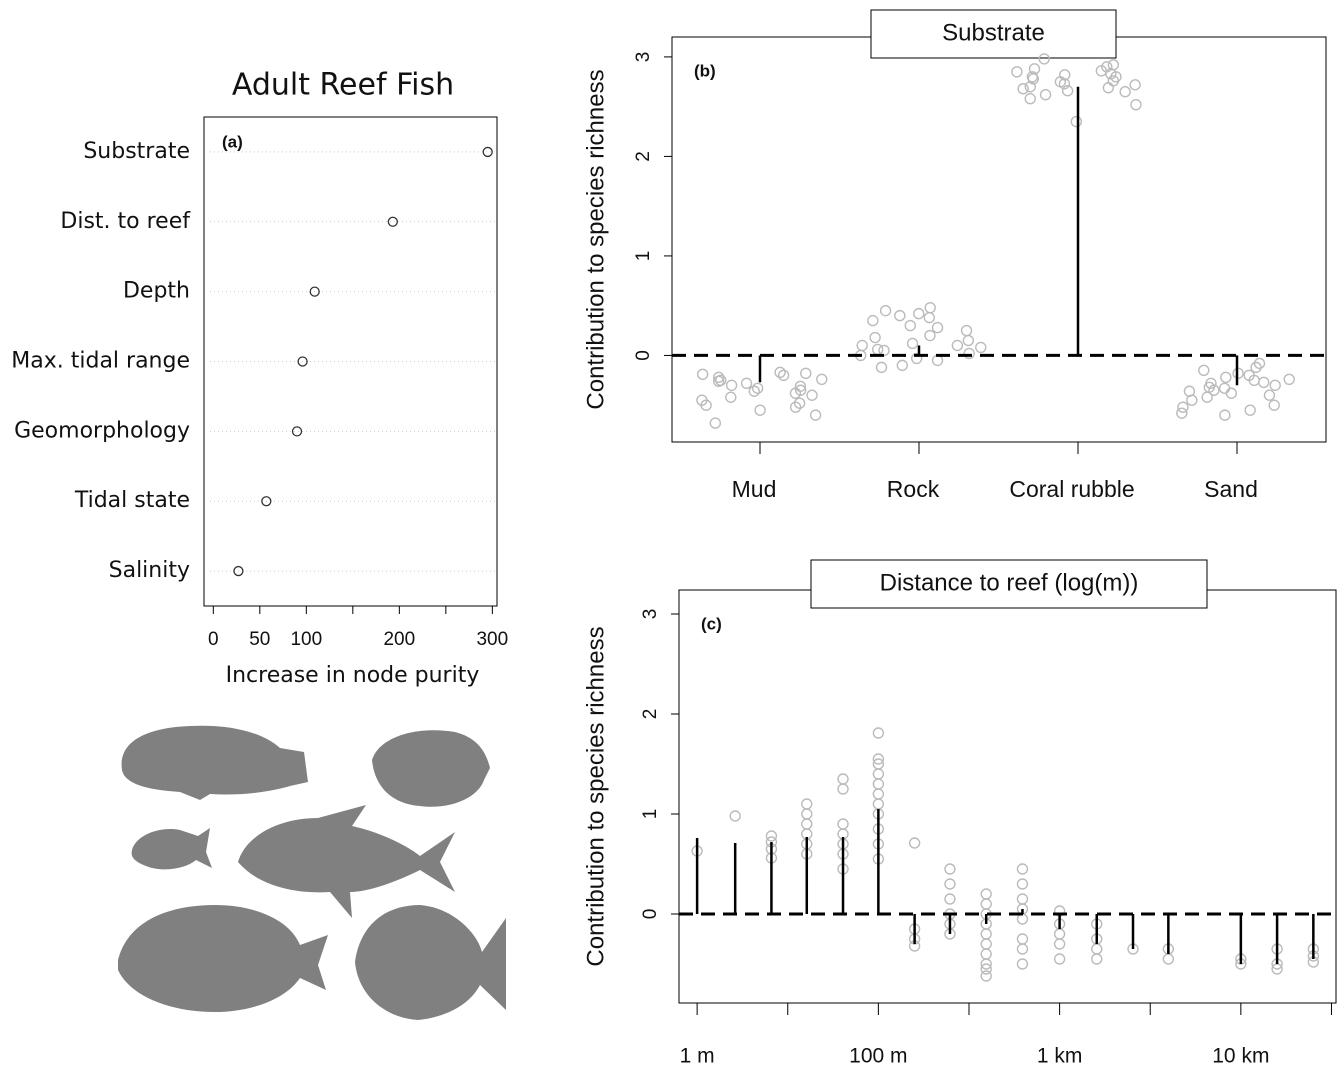  Describe the element at coordinates (156, 291) in the screenshot. I see `category-label: Depth` at that location.